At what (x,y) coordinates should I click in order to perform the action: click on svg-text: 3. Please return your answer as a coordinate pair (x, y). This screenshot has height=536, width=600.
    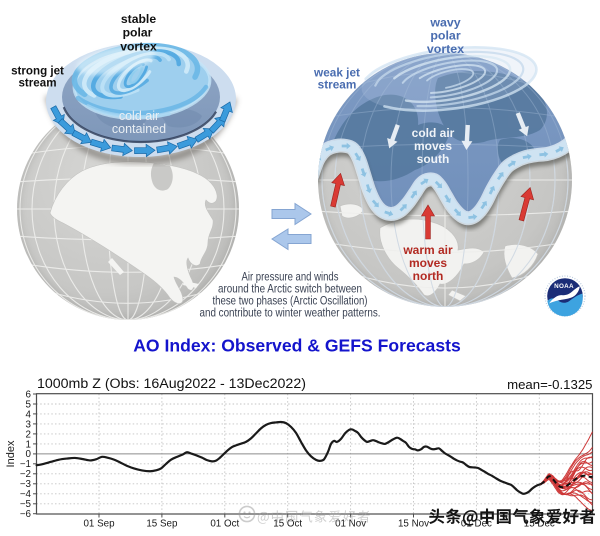
    Looking at the image, I should click on (29, 424).